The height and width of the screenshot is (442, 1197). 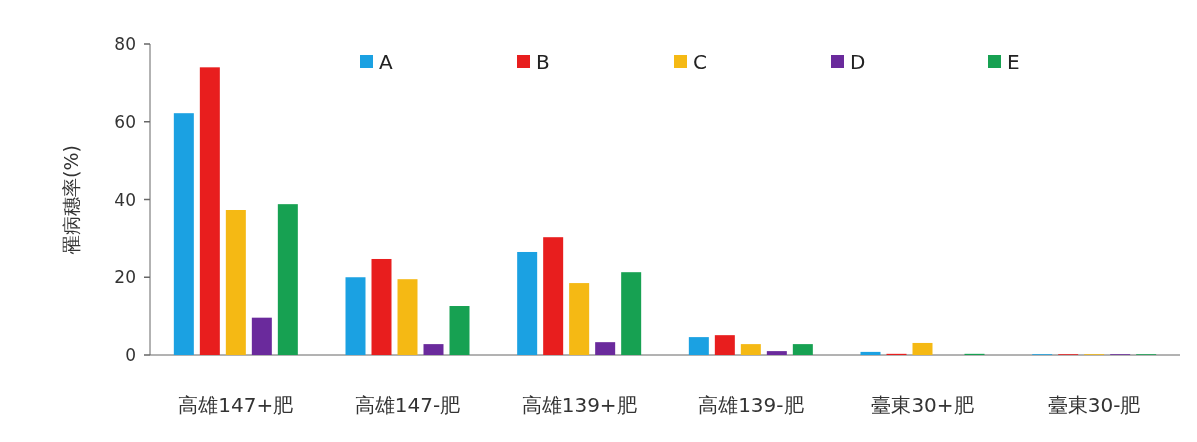 What do you see at coordinates (922, 405) in the screenshot?
I see `x-tick-label: 臺東30+肥` at bounding box center [922, 405].